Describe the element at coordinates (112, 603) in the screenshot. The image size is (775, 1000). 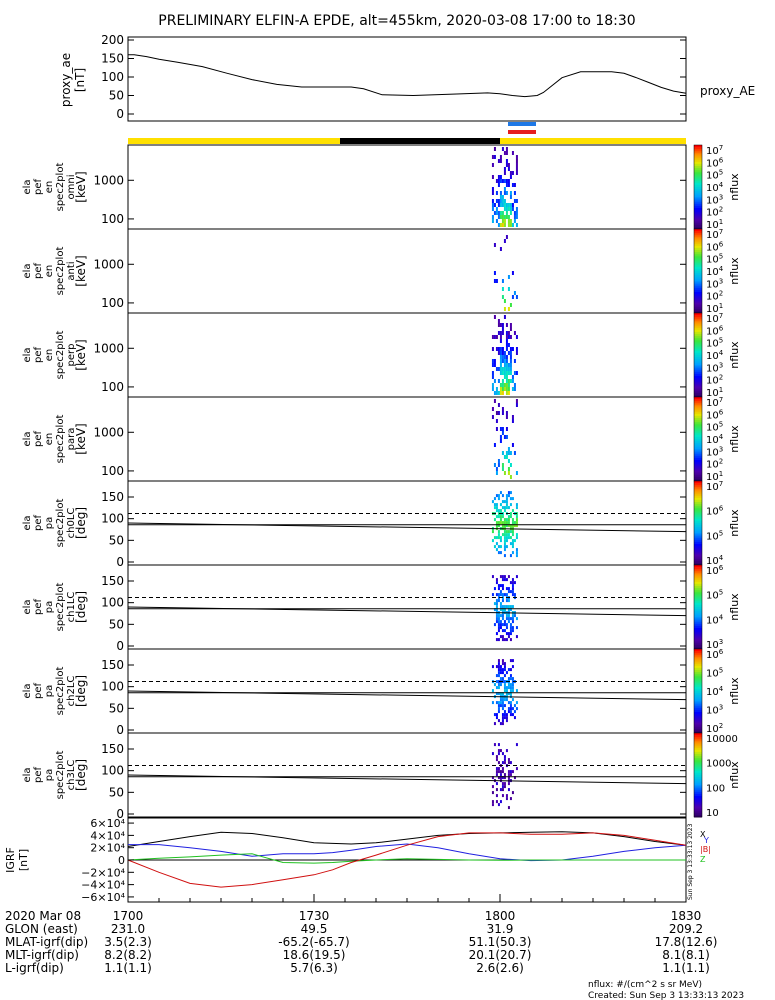
I see `ch1-ytick-label: 100` at that location.